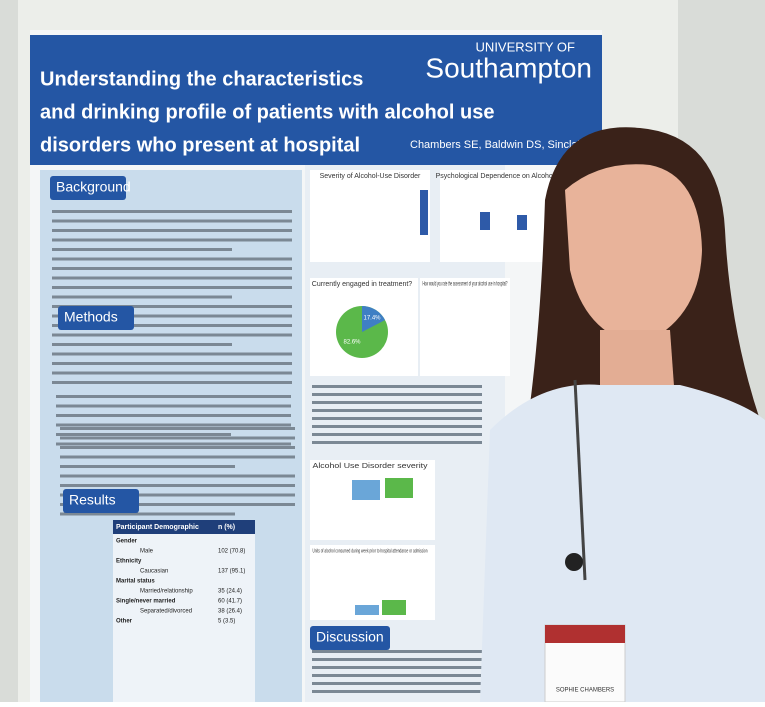  I want to click on chart-title: Severity of Alcohol-Use Disorder, so click(370, 176).